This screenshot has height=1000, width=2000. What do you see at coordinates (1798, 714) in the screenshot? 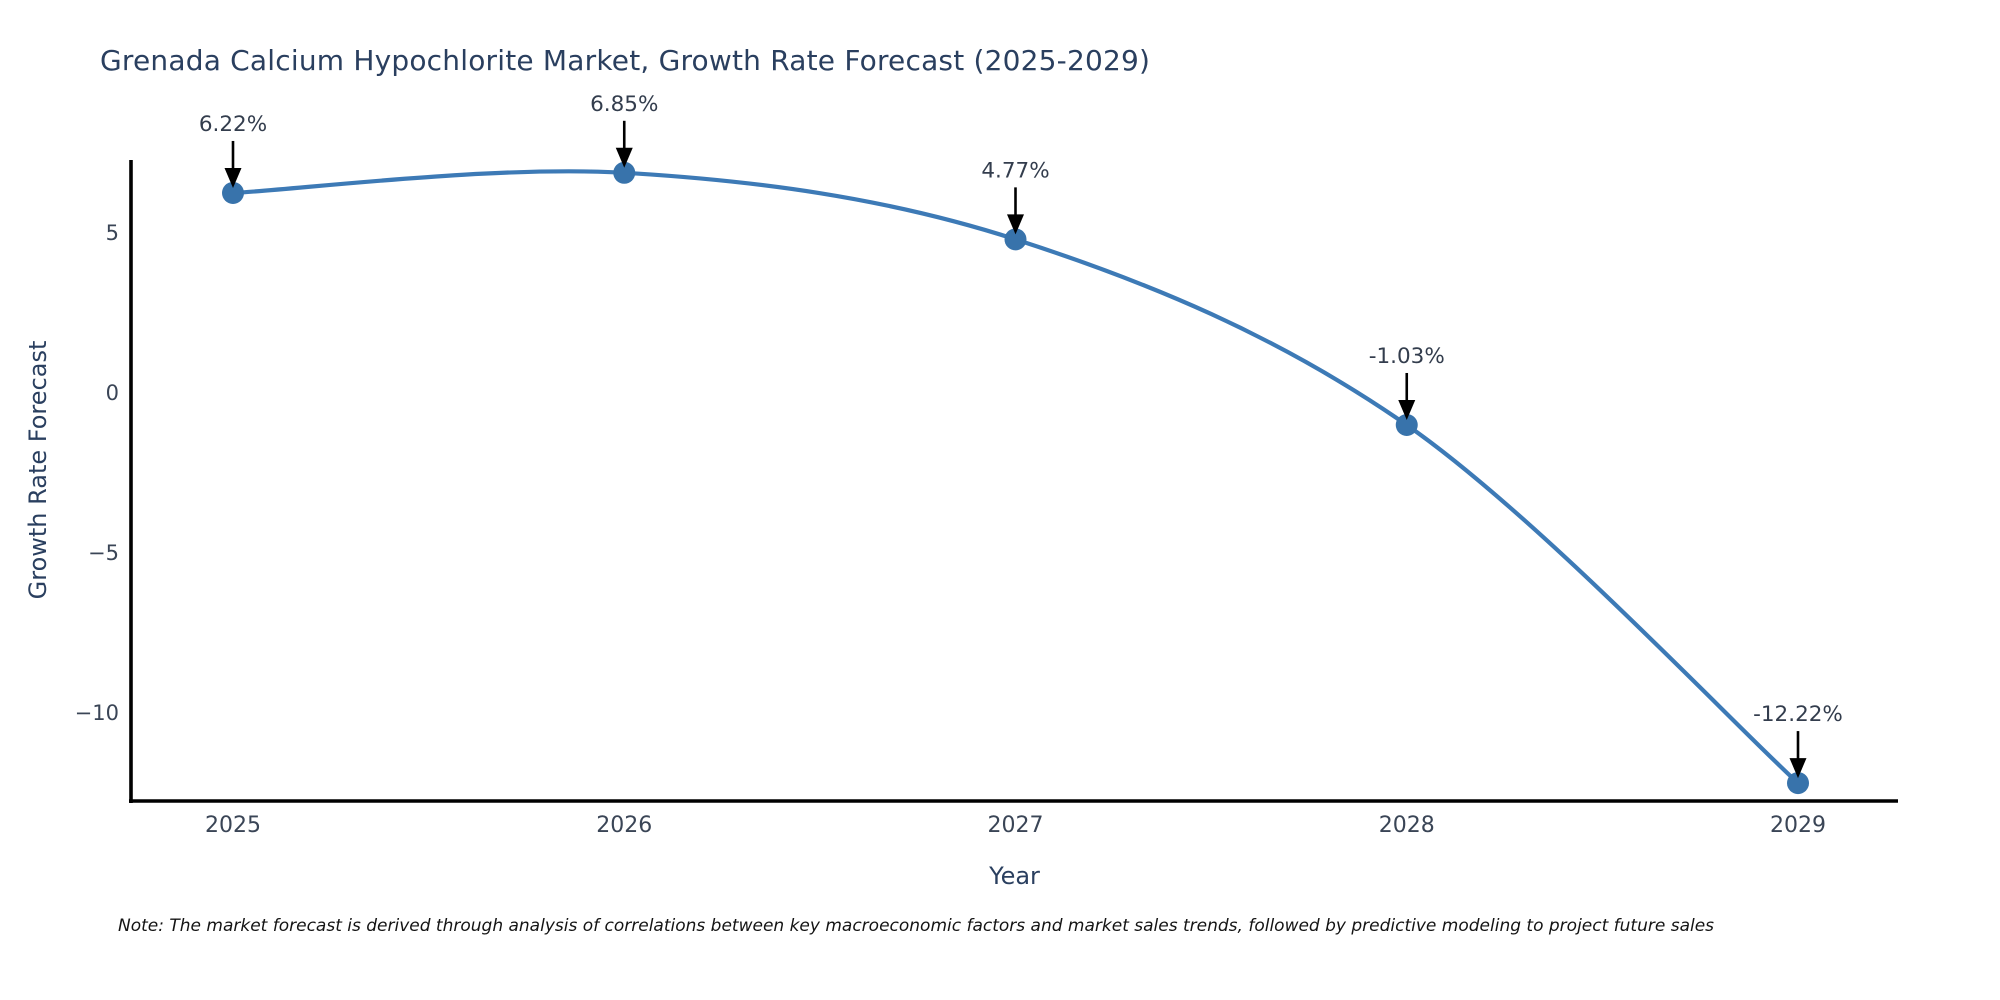
I see `annotation-label: -12.22%` at bounding box center [1798, 714].